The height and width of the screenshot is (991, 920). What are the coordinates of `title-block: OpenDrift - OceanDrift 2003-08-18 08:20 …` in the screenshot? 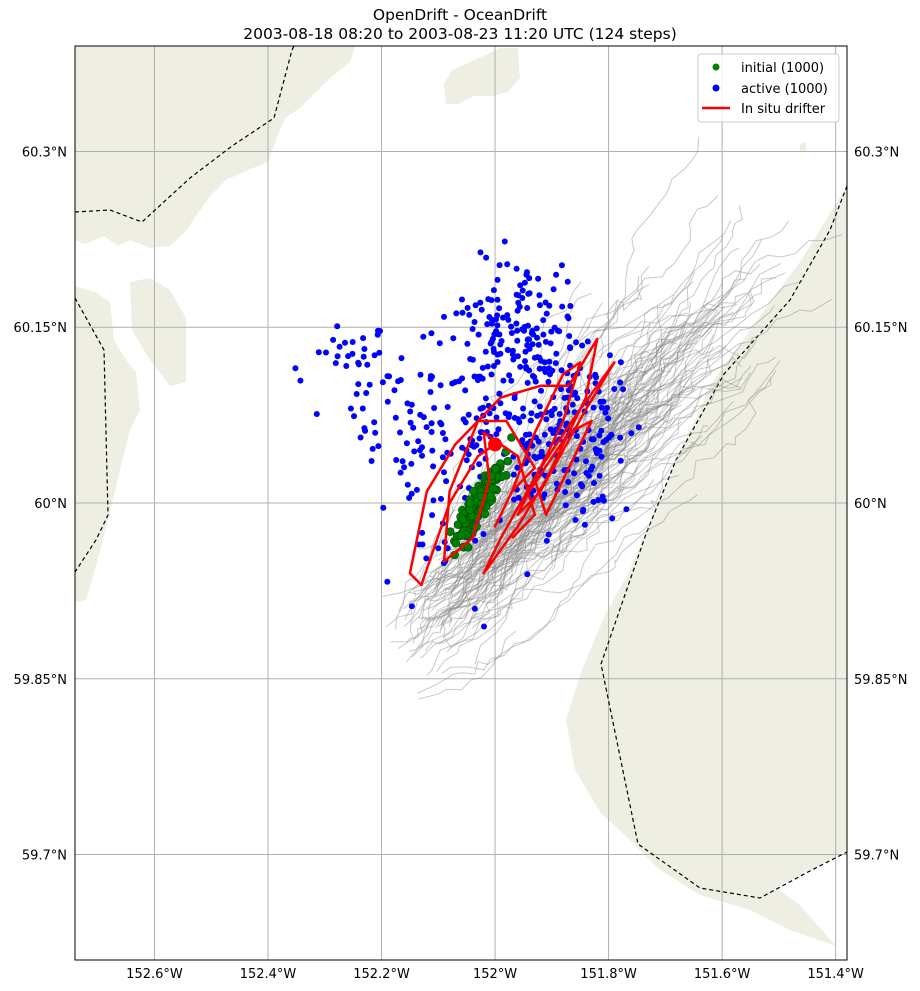 It's located at (460, 25).